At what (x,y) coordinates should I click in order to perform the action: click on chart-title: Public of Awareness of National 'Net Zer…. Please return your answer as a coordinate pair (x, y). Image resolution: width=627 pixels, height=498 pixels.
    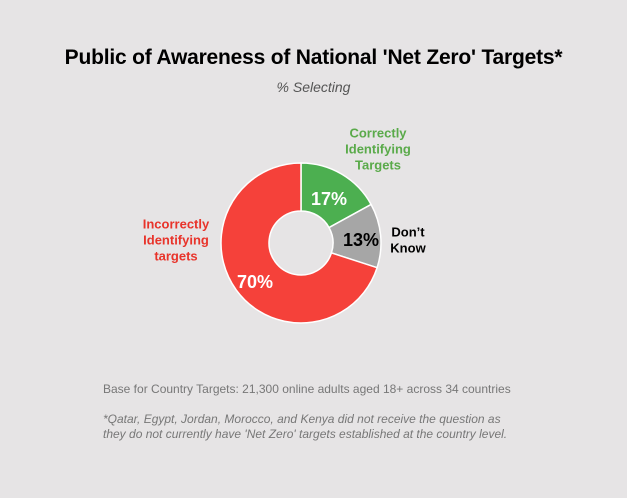
    Looking at the image, I should click on (313, 57).